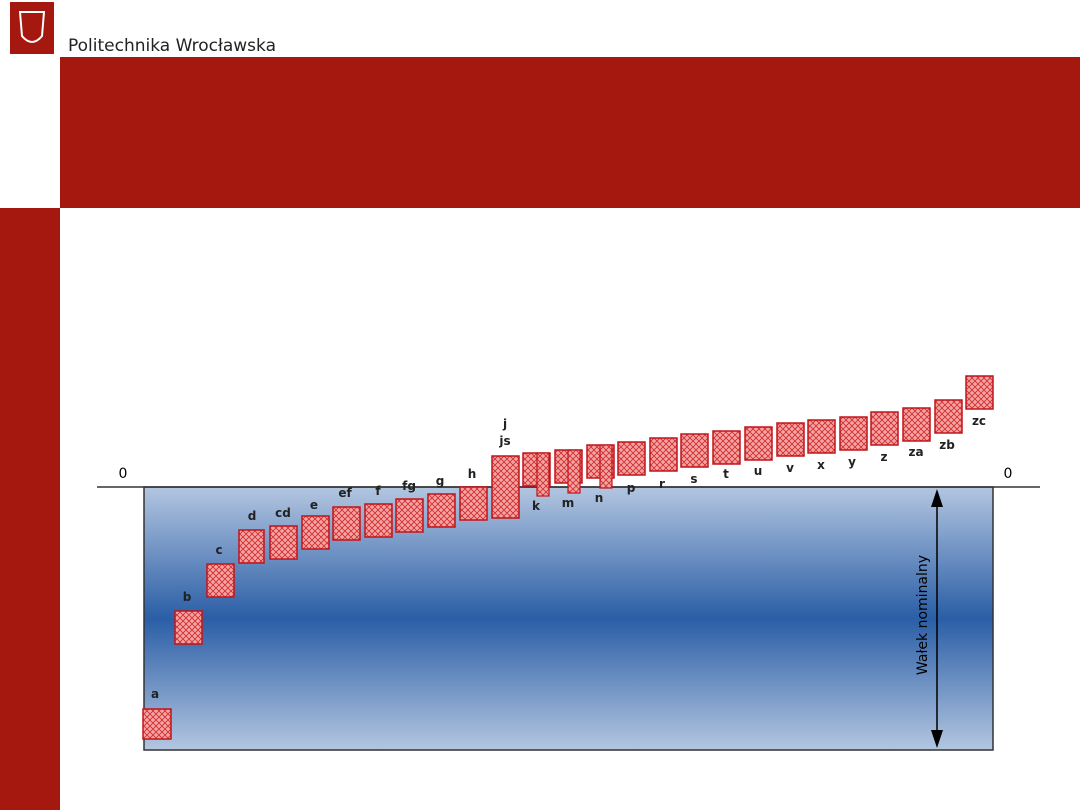 Image resolution: width=1080 pixels, height=810 pixels. What do you see at coordinates (821, 465) in the screenshot?
I see `zone-label: x` at bounding box center [821, 465].